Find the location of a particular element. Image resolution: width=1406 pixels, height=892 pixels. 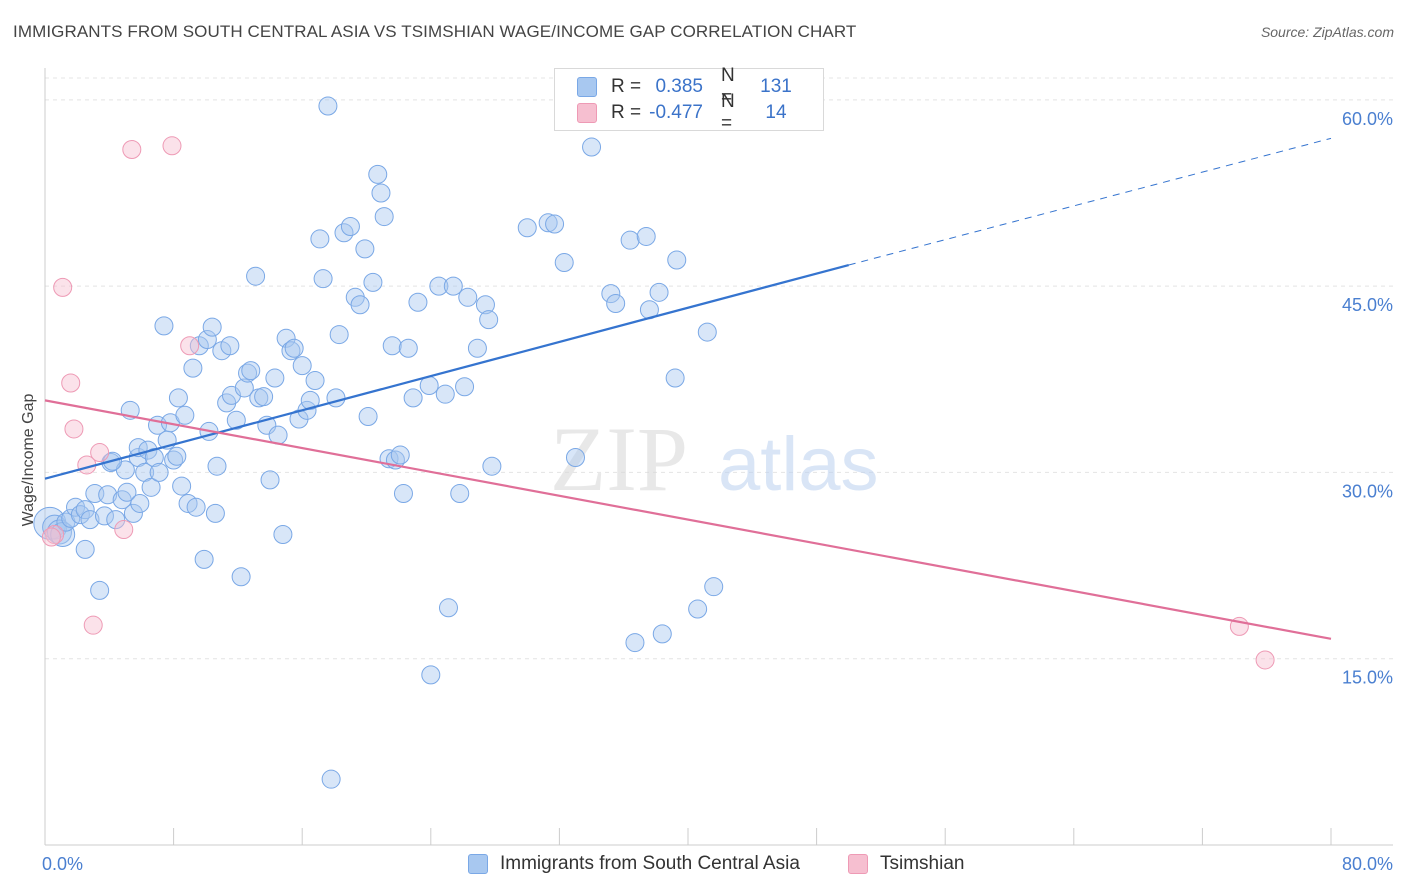

legend-row-series2: R = -0.477 N = 14 is located at coordinates (689, 112).